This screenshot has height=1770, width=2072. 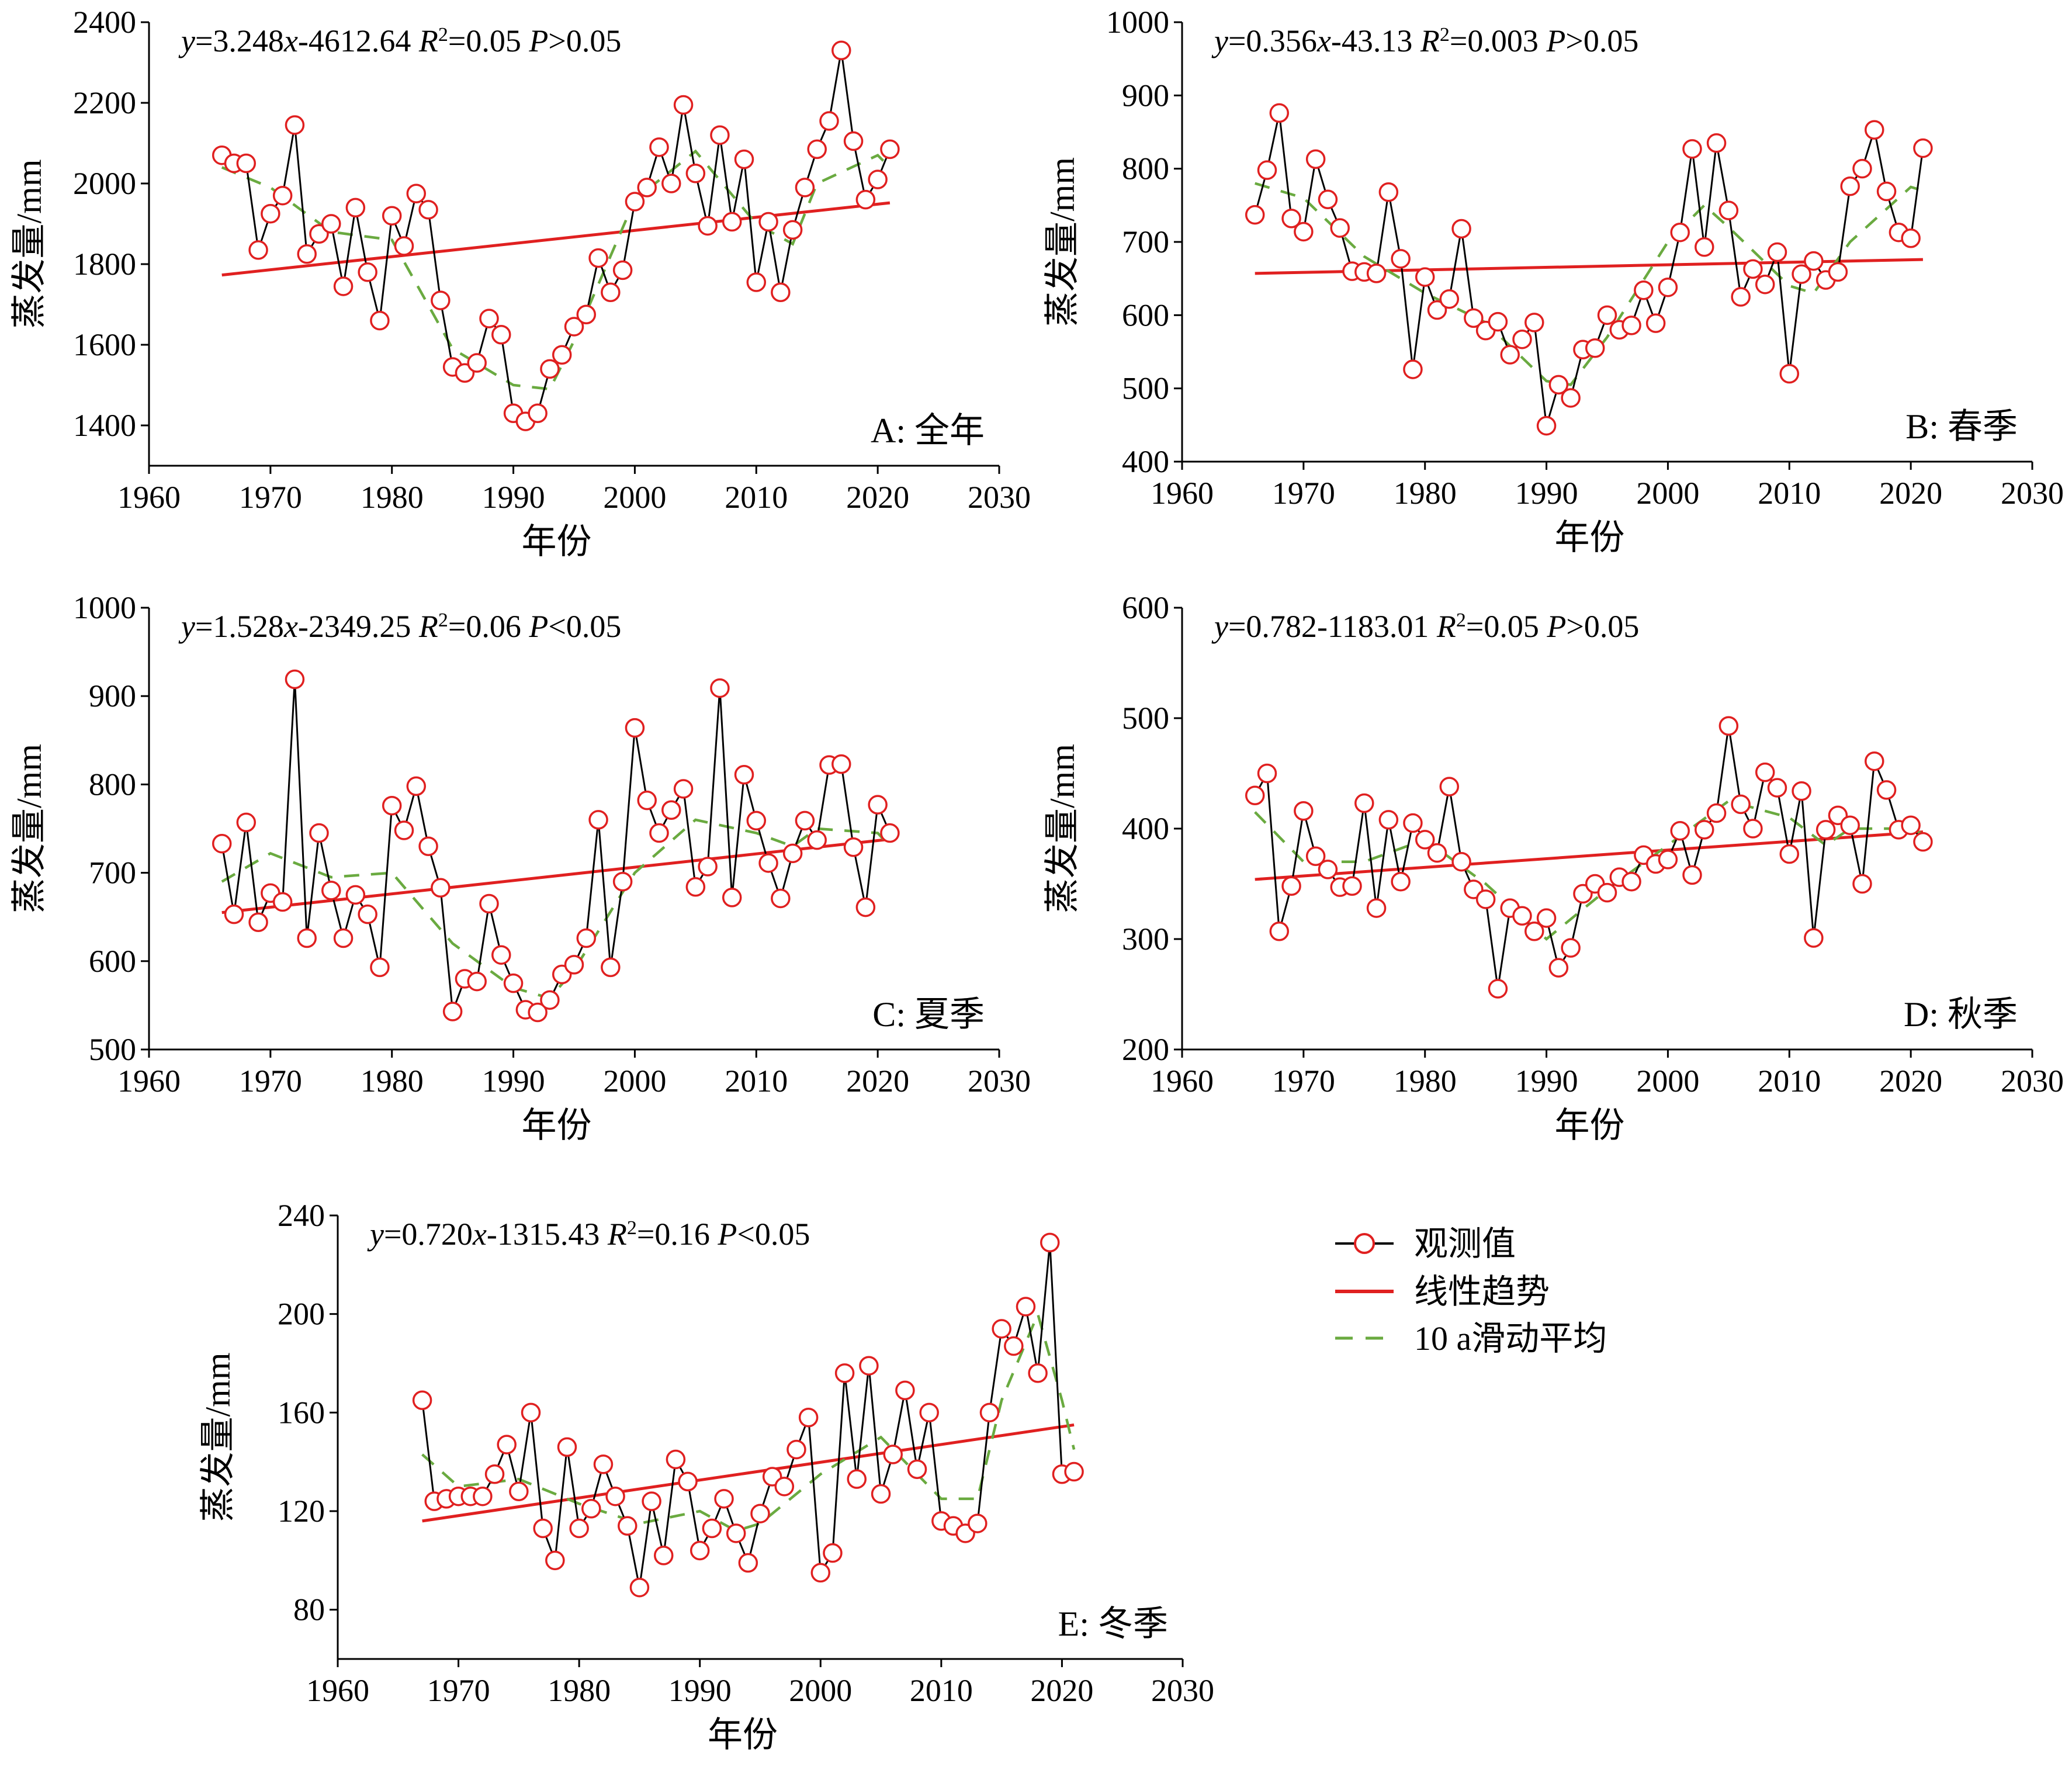 I want to click on x-axis-label: 年份, so click(x=743, y=1735).